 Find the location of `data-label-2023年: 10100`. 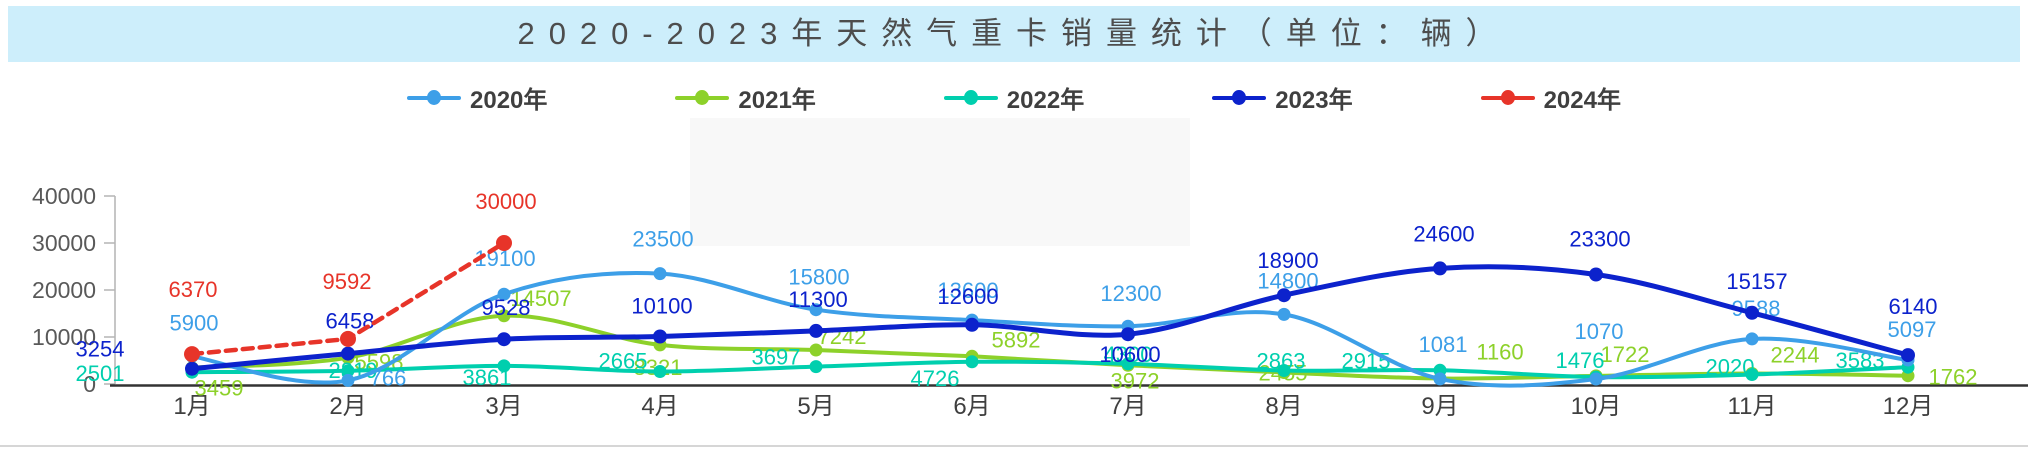

data-label-2023年: 10100 is located at coordinates (661, 306).